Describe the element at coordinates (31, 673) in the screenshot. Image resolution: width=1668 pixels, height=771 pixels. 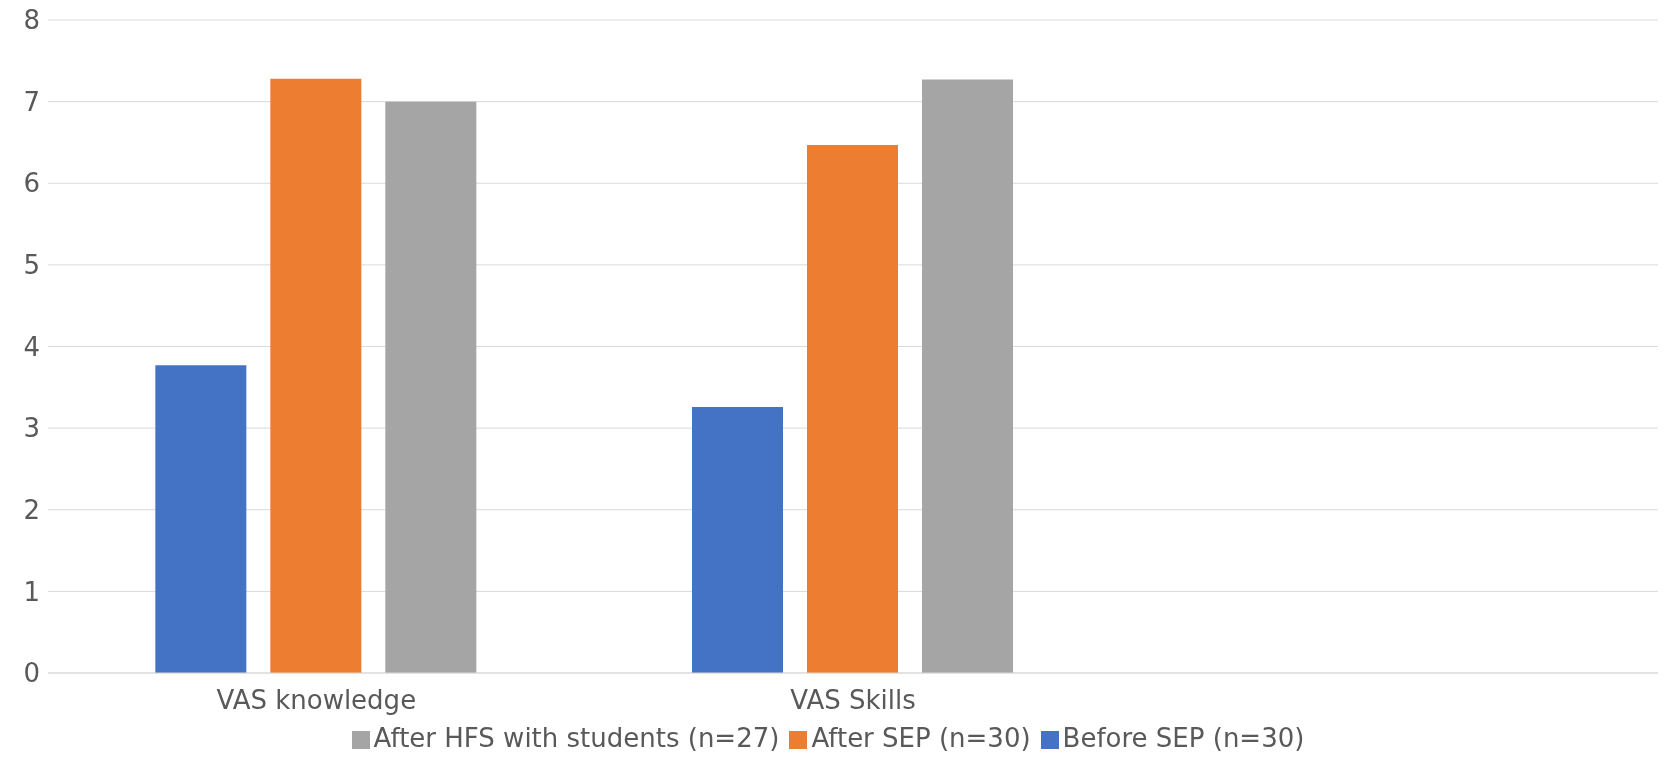
I see `y-tick-label: 0` at that location.